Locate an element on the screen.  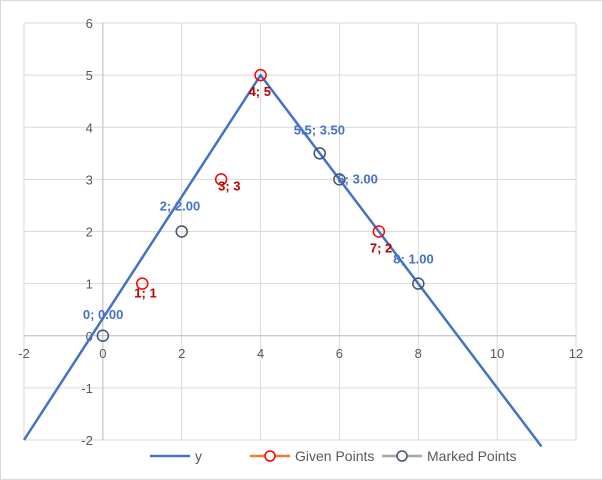
x-tick-label: 12 is located at coordinates (576, 353).